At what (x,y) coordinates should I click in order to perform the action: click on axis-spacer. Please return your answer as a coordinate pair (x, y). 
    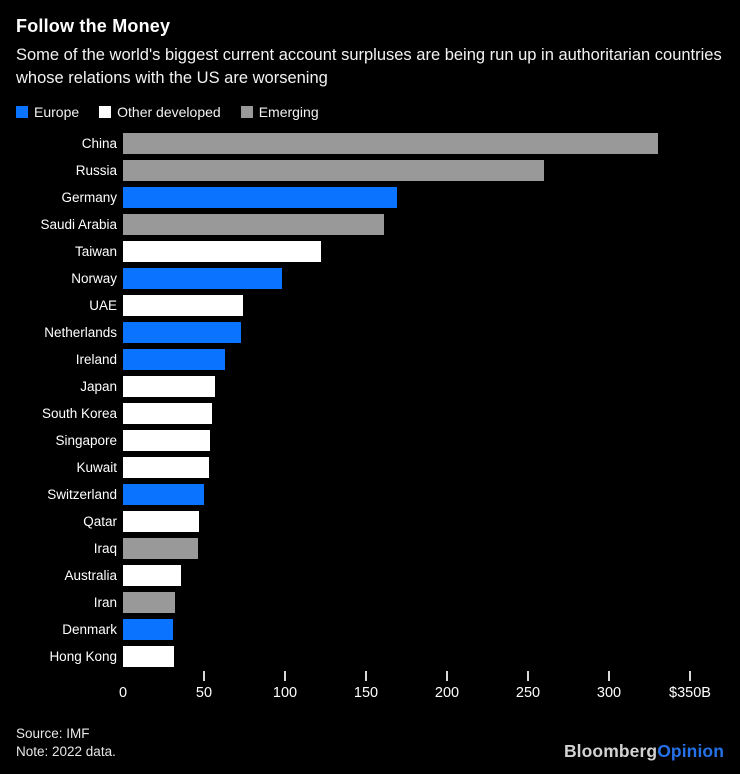
    Looking at the image, I should click on (66, 688).